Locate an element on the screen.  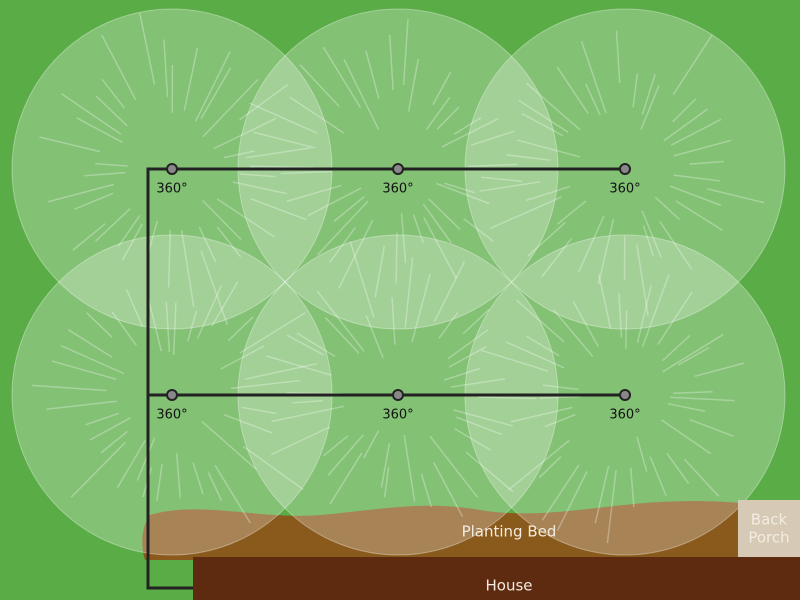
planting-bed-label: Planting Bed is located at coordinates (509, 532).